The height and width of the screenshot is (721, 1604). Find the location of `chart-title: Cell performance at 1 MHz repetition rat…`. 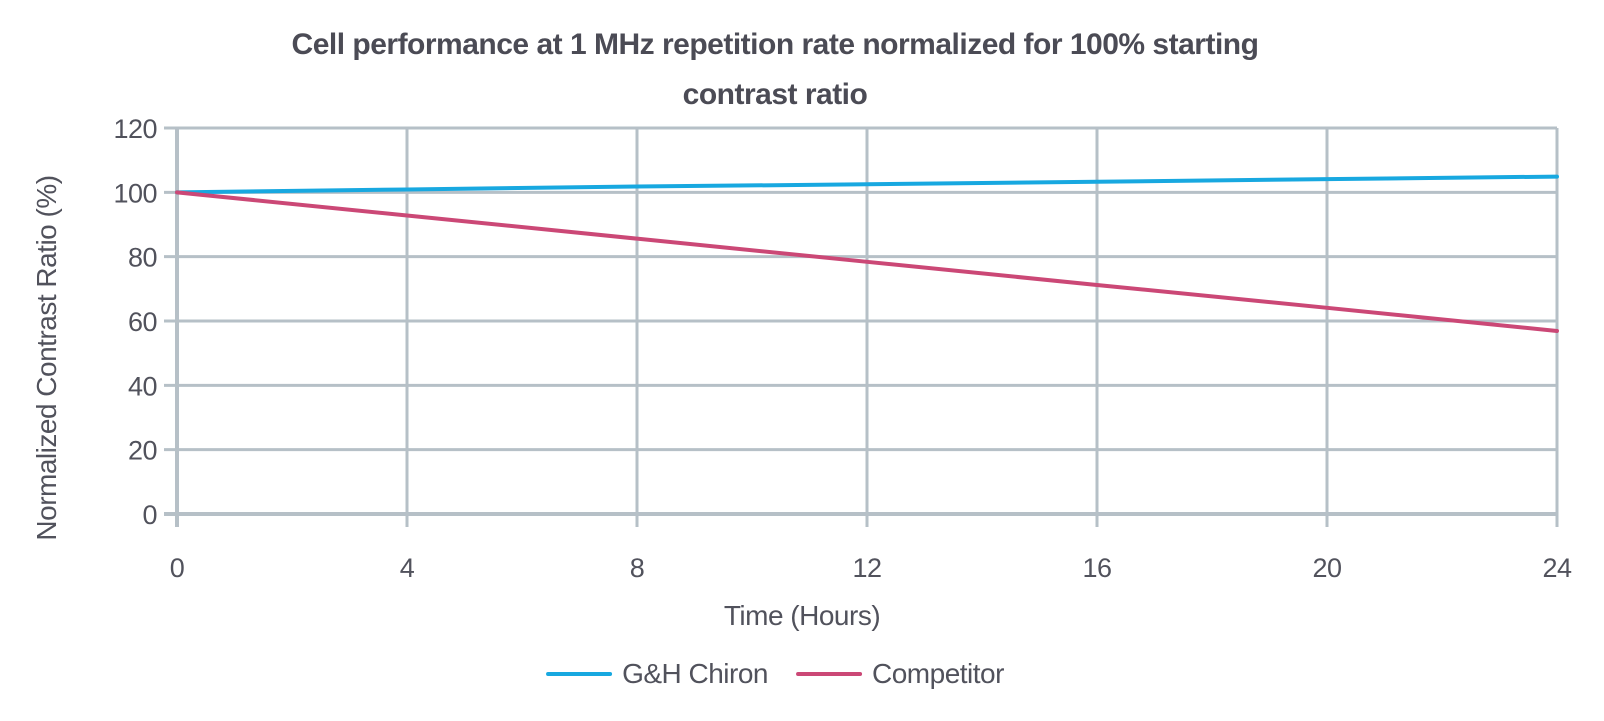

chart-title: Cell performance at 1 MHz repetition rat… is located at coordinates (775, 70).